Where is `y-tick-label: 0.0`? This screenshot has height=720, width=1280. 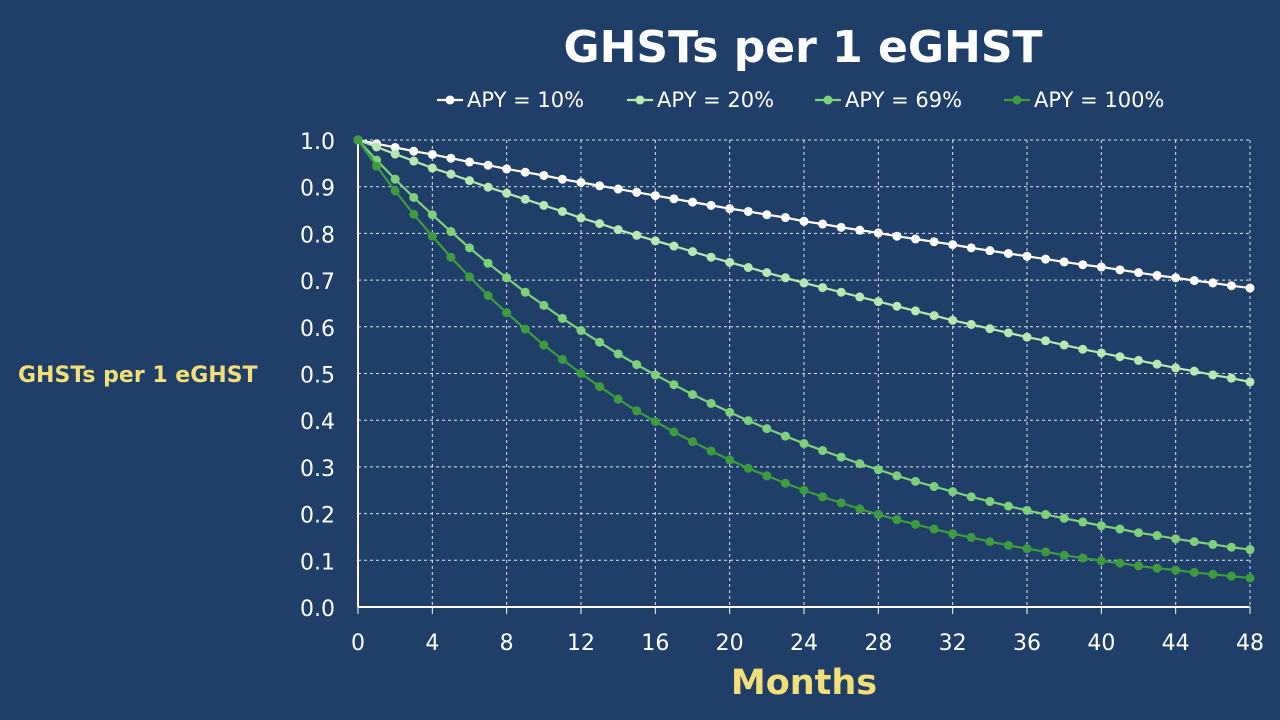
y-tick-label: 0.0 is located at coordinates (317, 609).